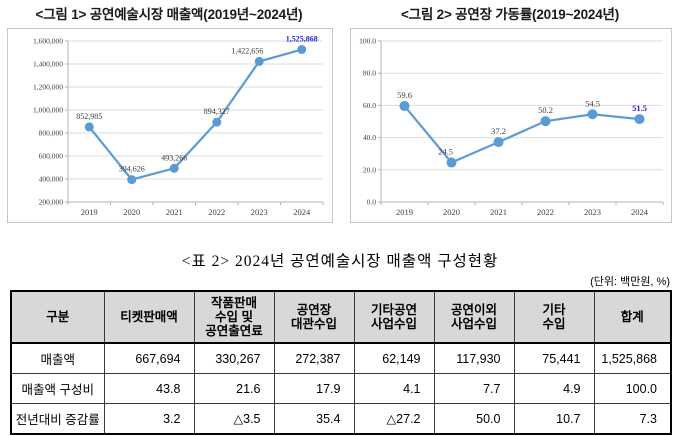  Describe the element at coordinates (149, 388) in the screenshot. I see `table-cell: 43.8` at that location.